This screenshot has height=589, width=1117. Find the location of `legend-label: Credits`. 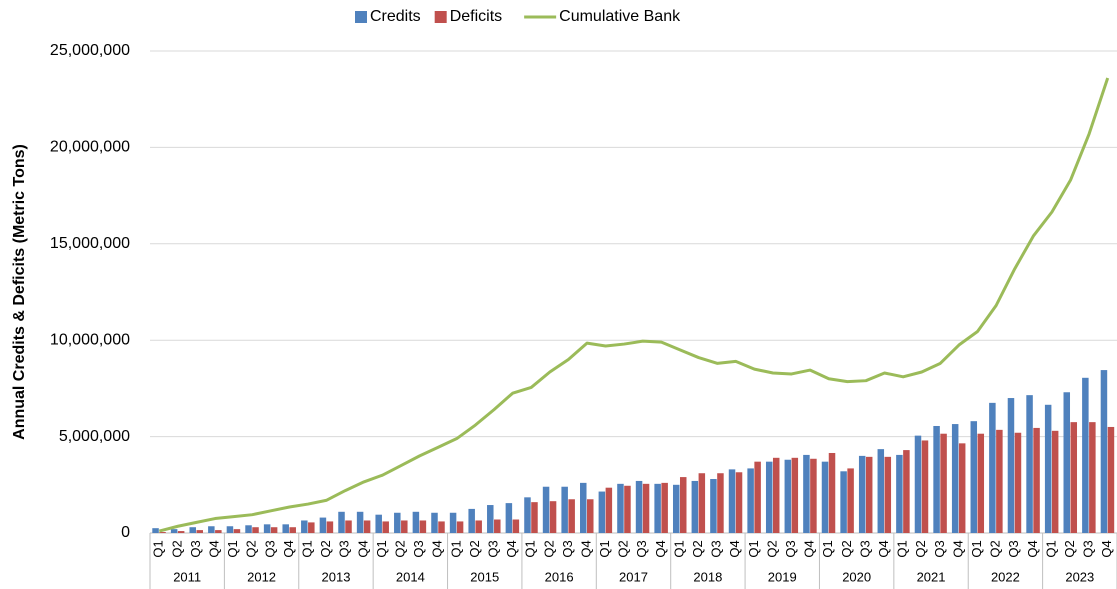

legend-label: Credits is located at coordinates (395, 16).